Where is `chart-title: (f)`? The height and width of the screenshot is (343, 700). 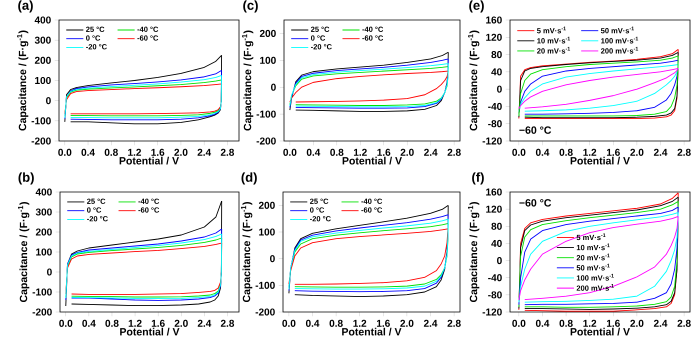
chart-title: (f) is located at coordinates (478, 178).